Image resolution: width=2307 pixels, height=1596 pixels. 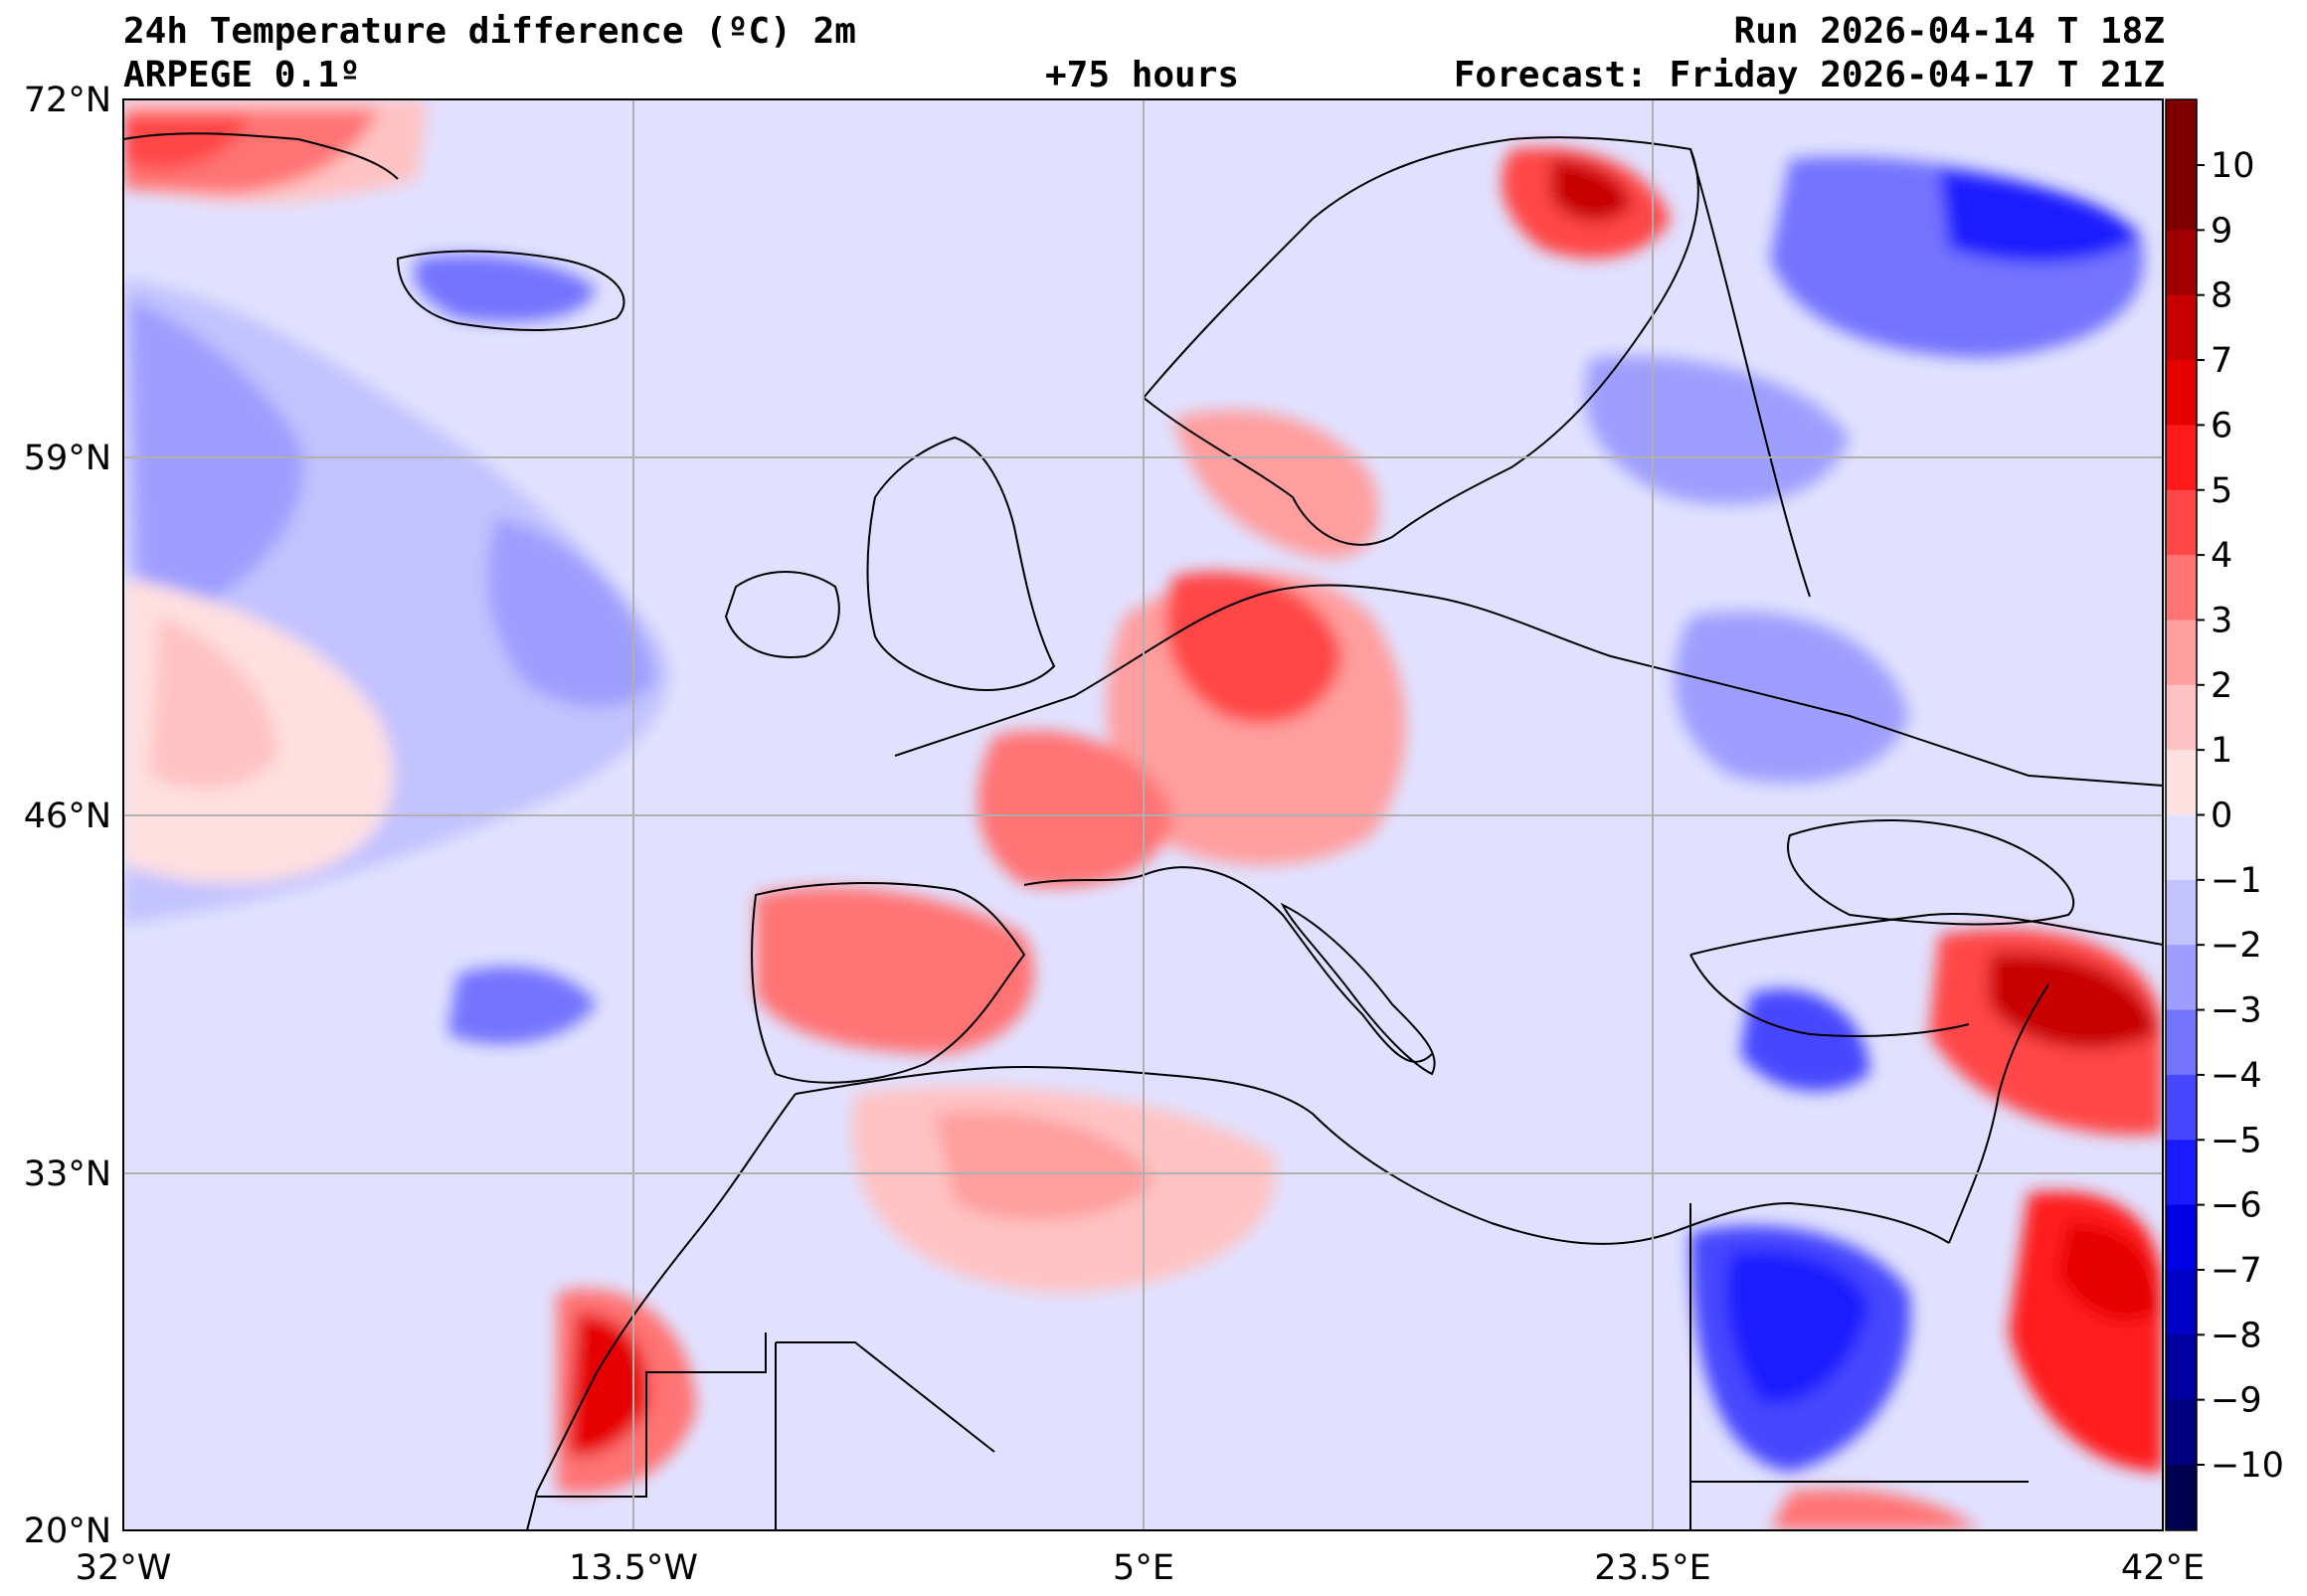 I want to click on lat-tick-label: 59°N, so click(x=67, y=459).